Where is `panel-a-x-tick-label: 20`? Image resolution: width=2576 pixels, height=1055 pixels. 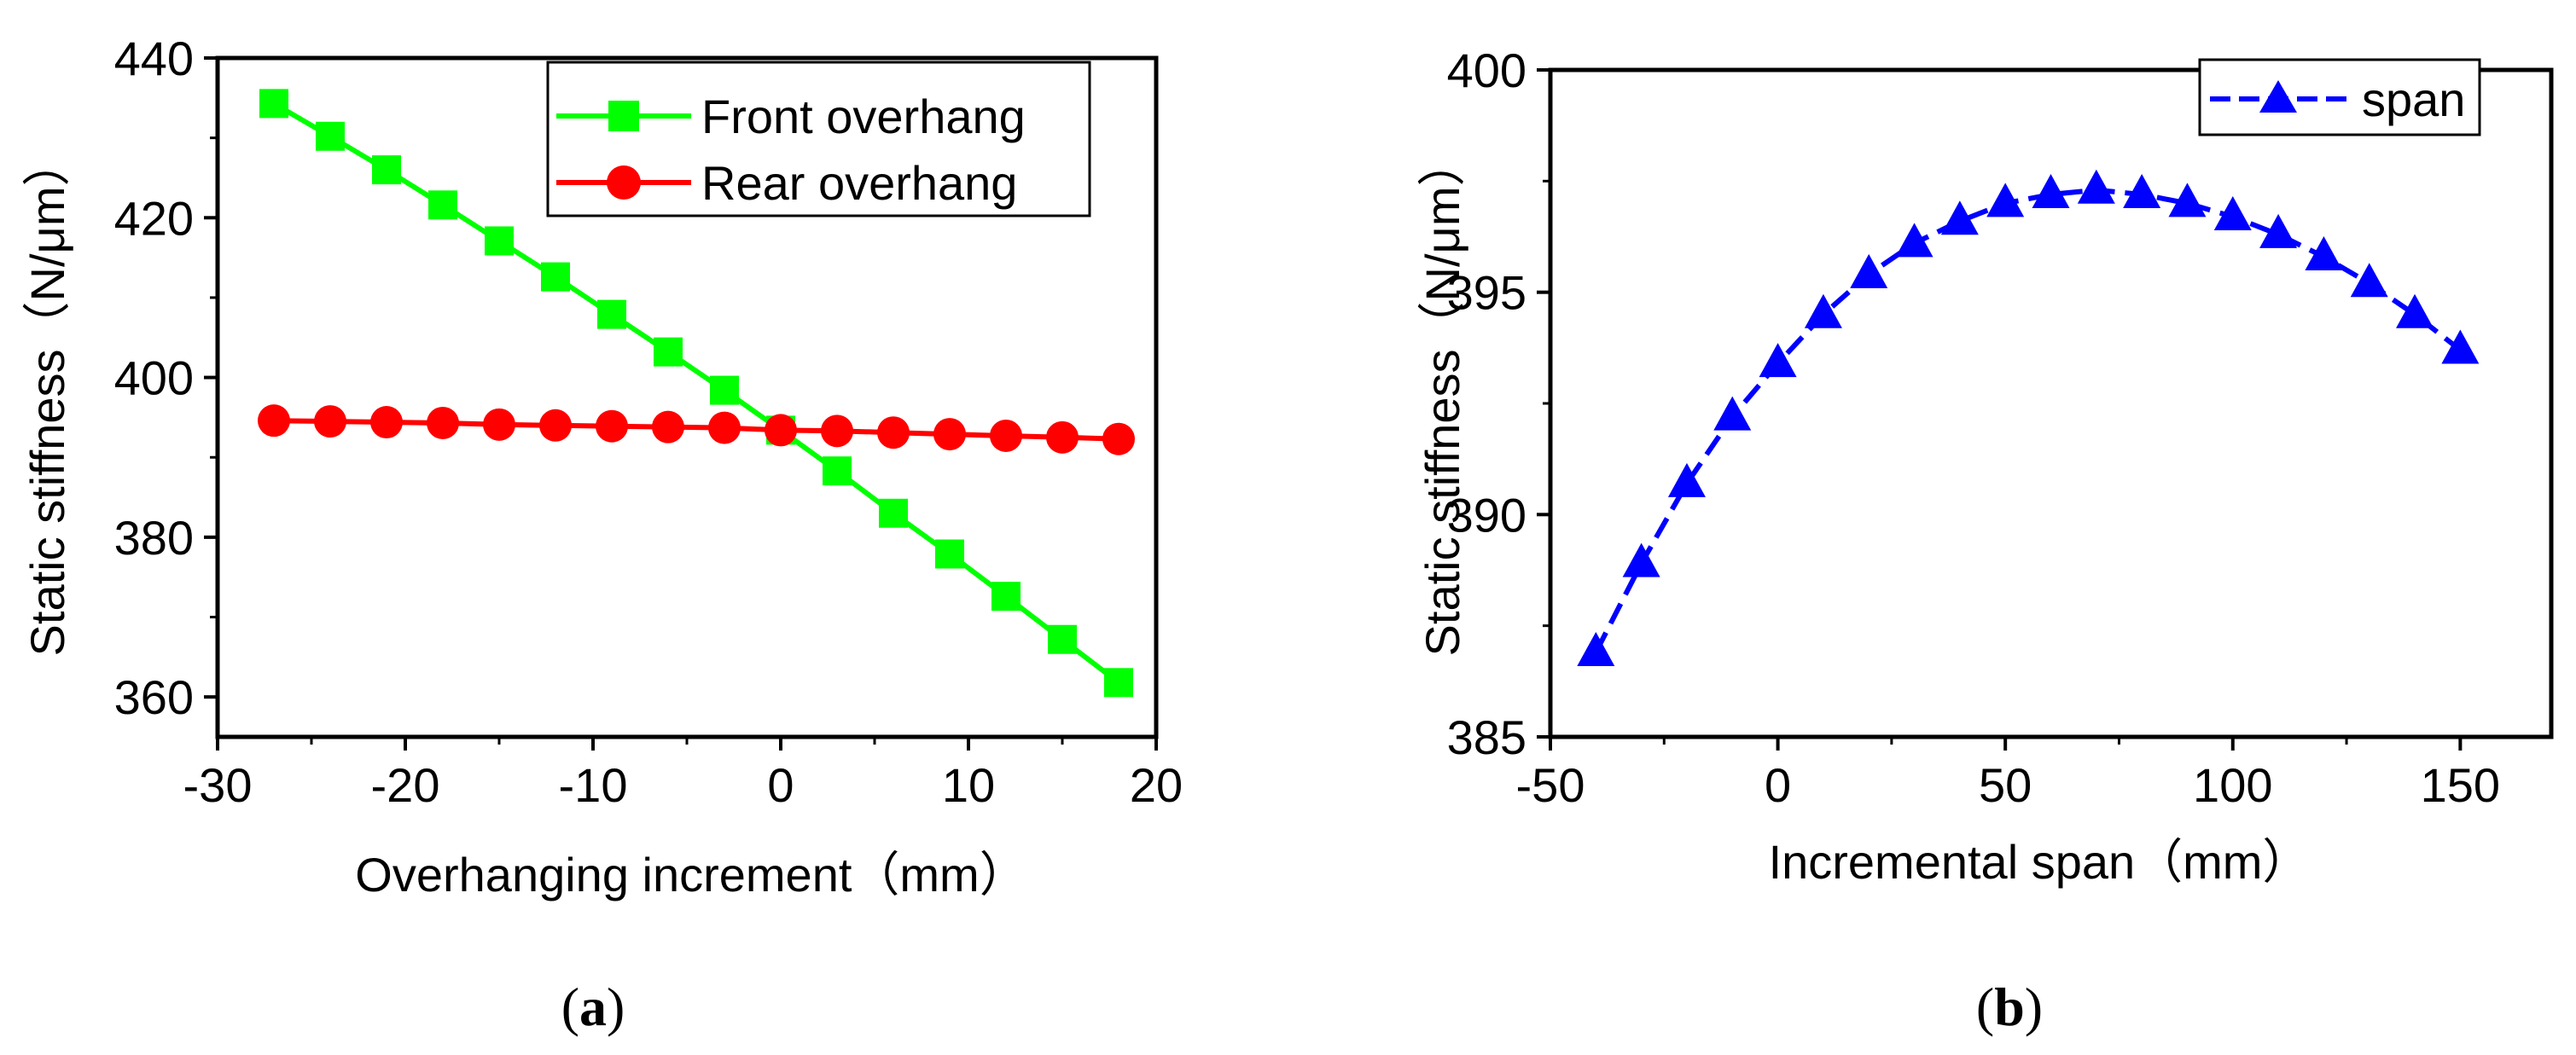 panel-a-x-tick-label: 20 is located at coordinates (1157, 785).